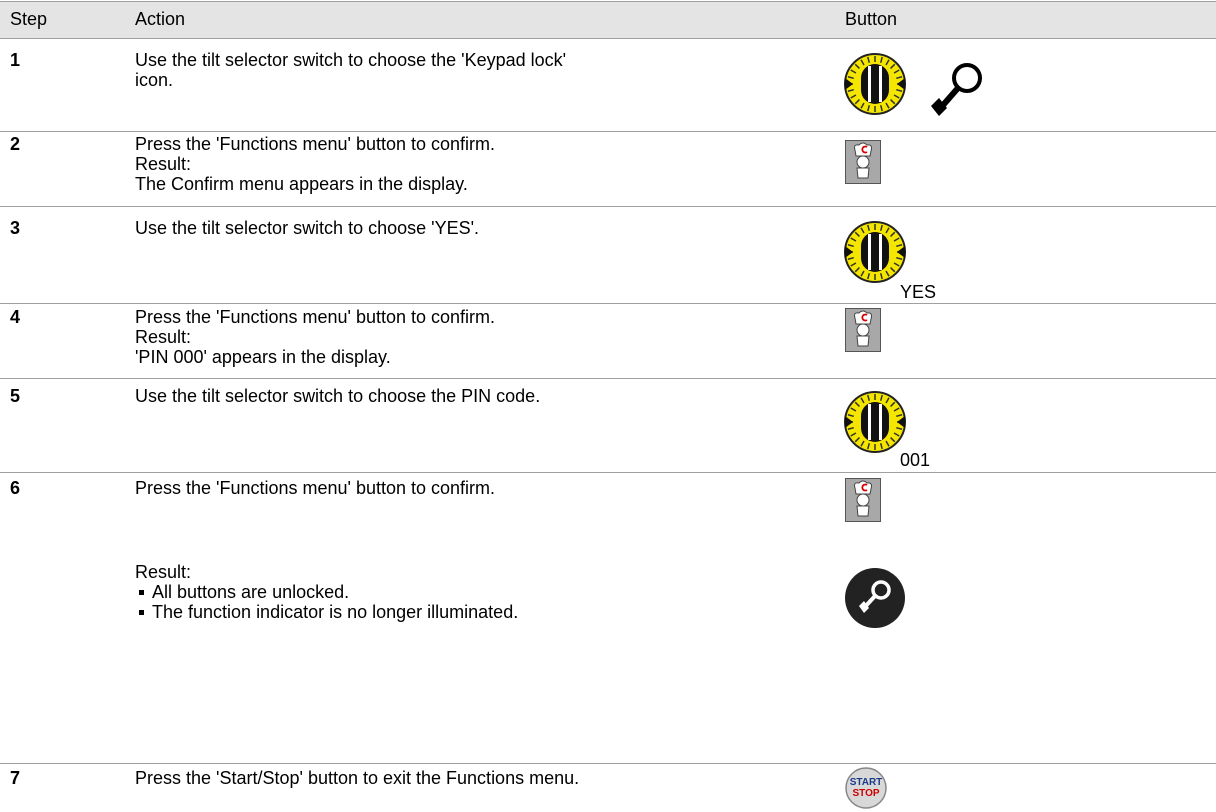 The height and width of the screenshot is (812, 1216). I want to click on result: The Confirm menu appears in the display., so click(301, 184).